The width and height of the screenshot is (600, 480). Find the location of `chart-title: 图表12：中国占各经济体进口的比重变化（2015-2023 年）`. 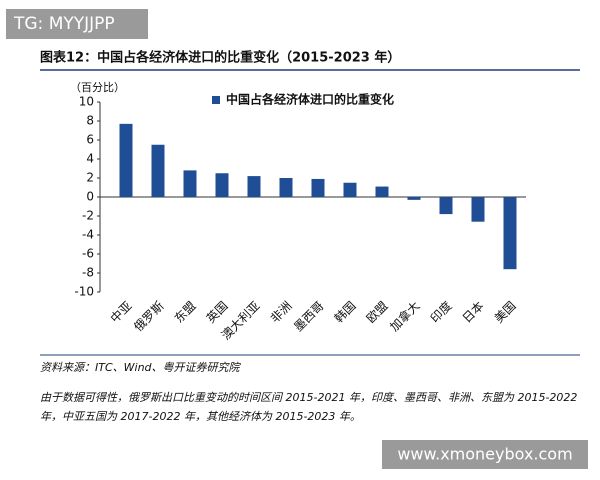

chart-title: 图表12：中国占各经济体进口的比重变化（2015-2023 年） is located at coordinates (220, 58).